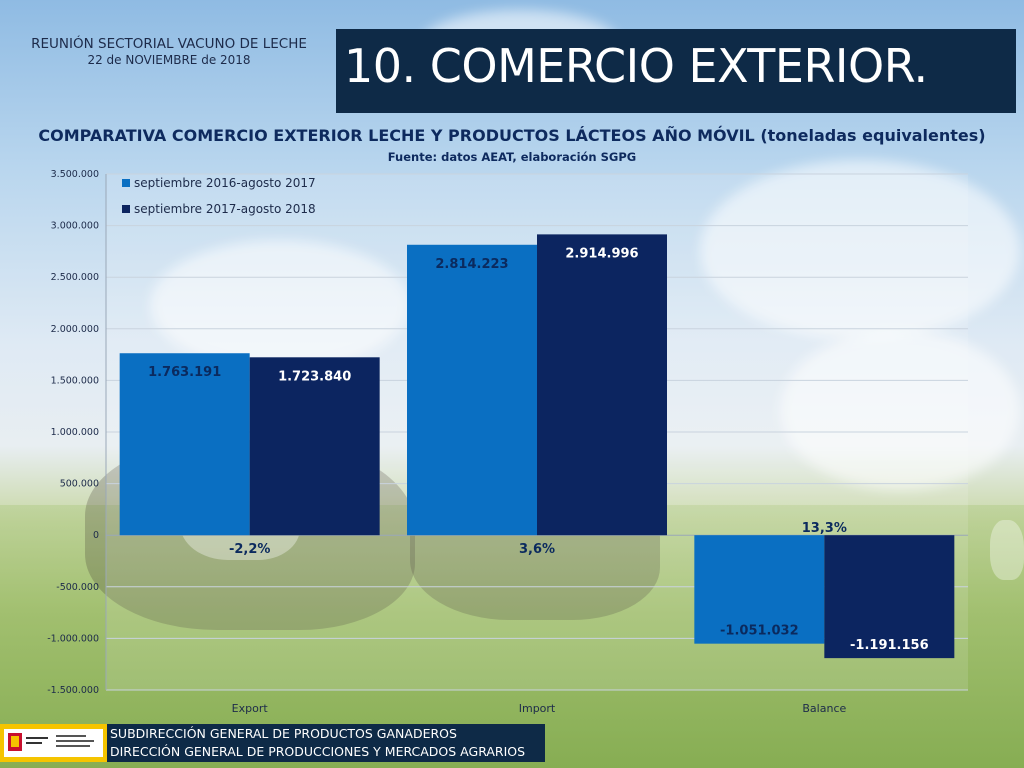 This screenshot has height=768, width=1024. I want to click on change-label: 3,6%, so click(537, 549).